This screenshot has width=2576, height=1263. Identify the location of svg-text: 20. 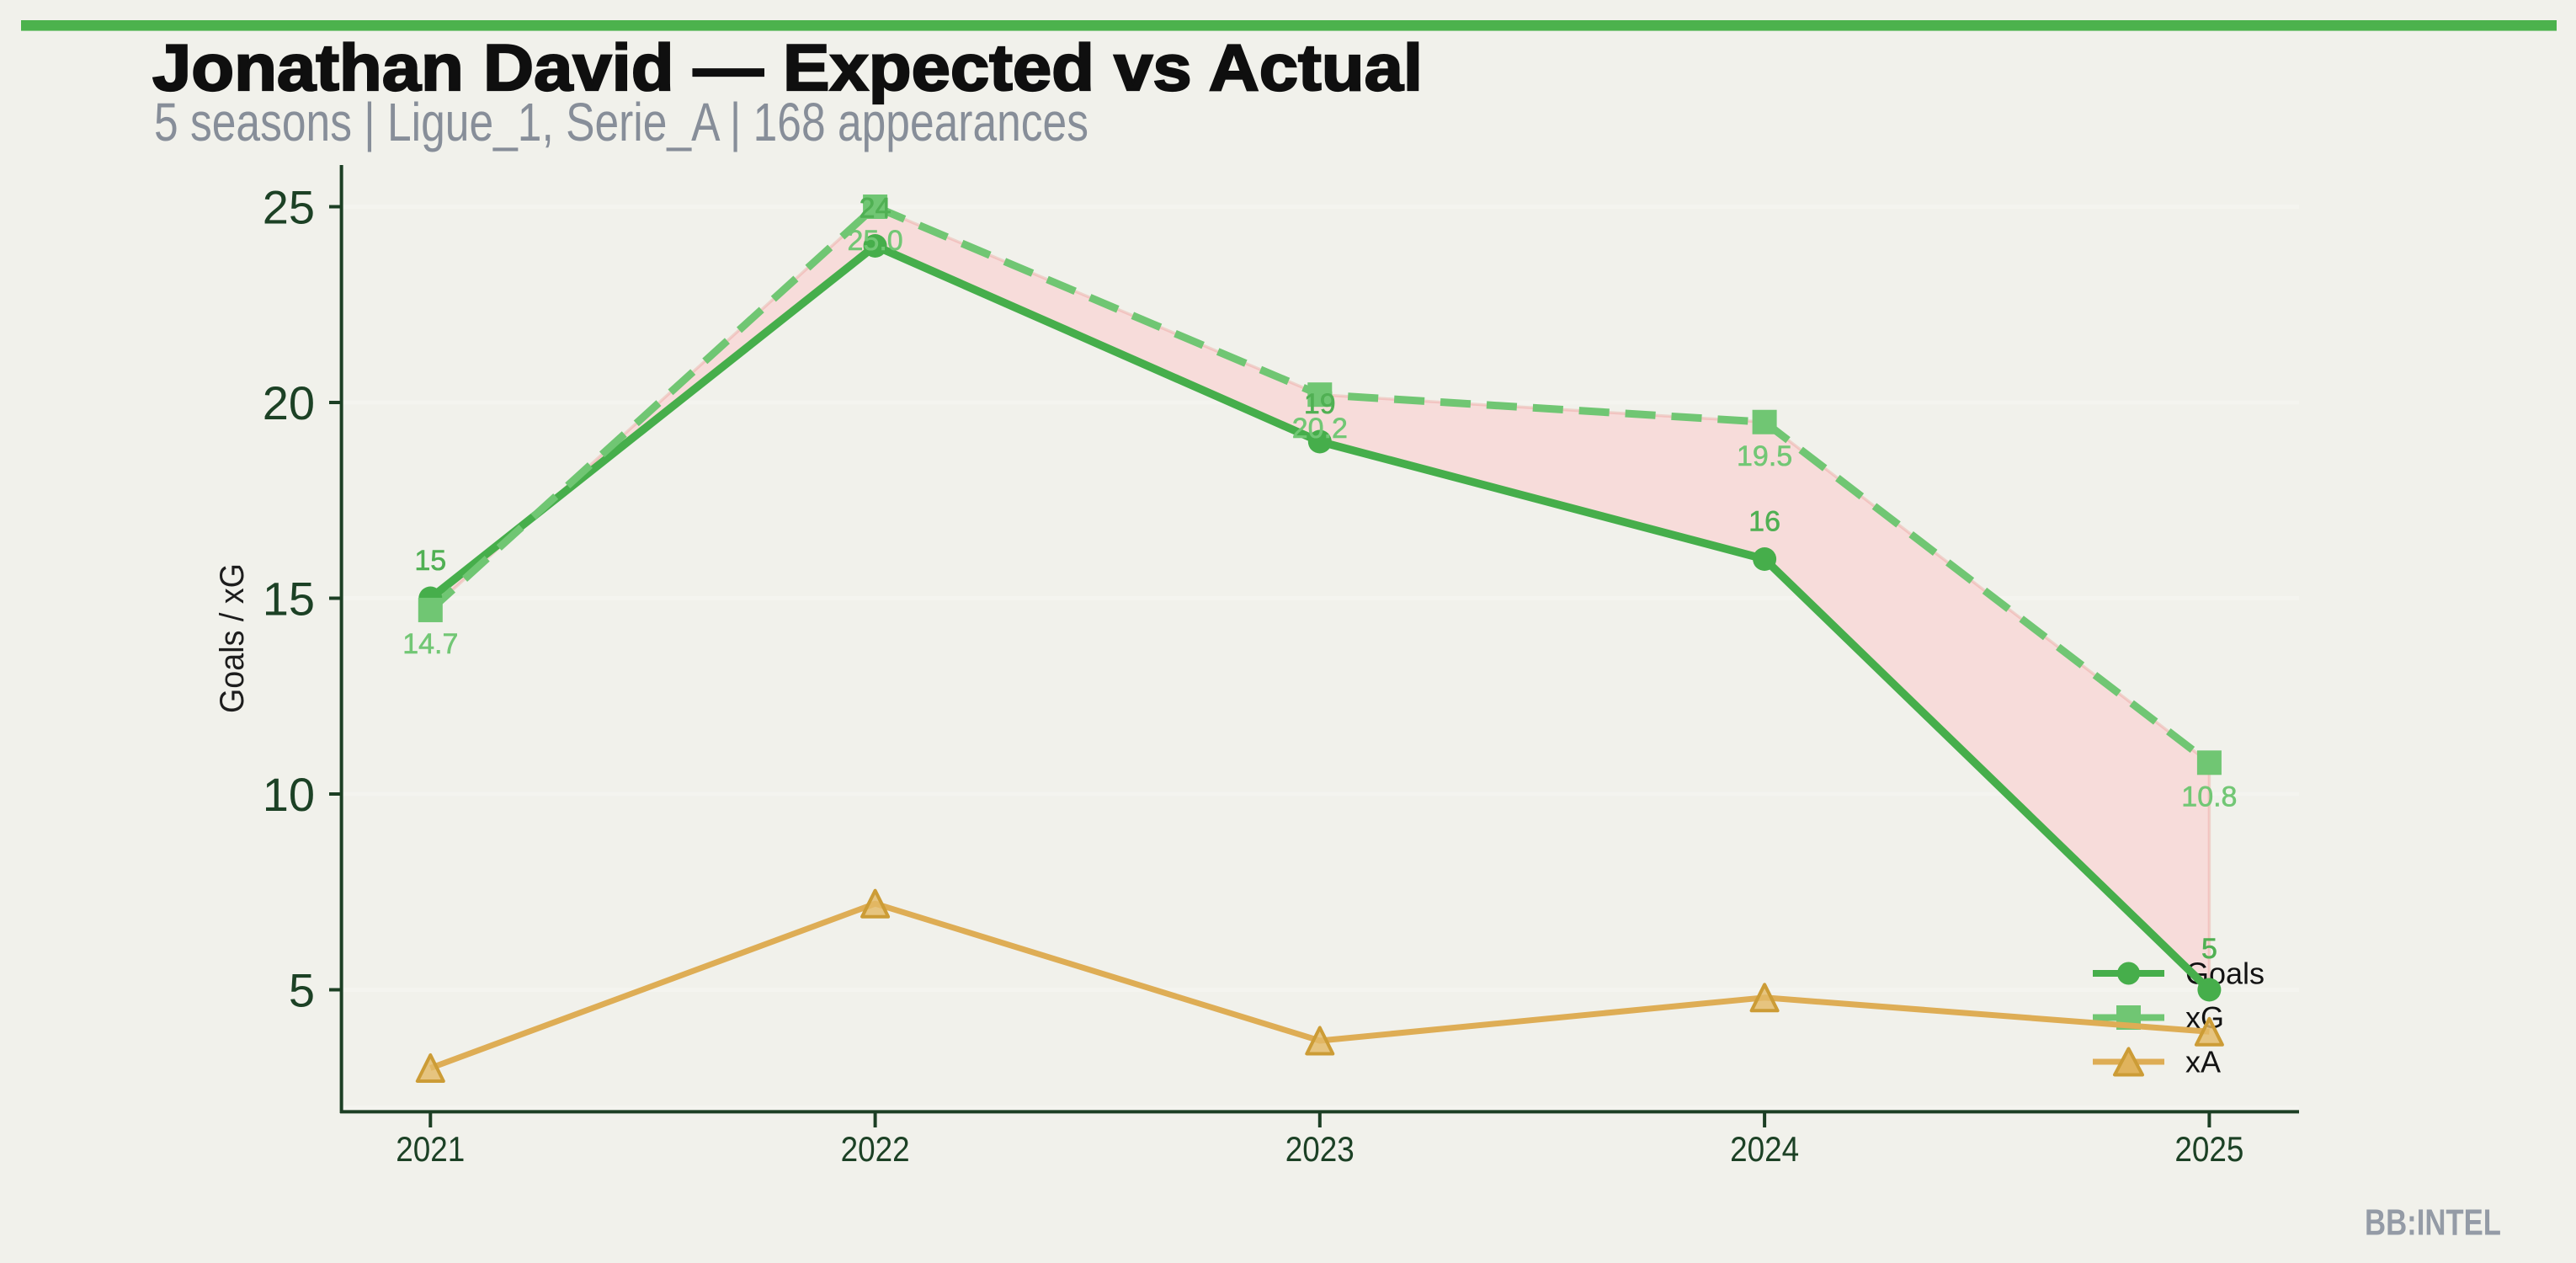
(289, 402).